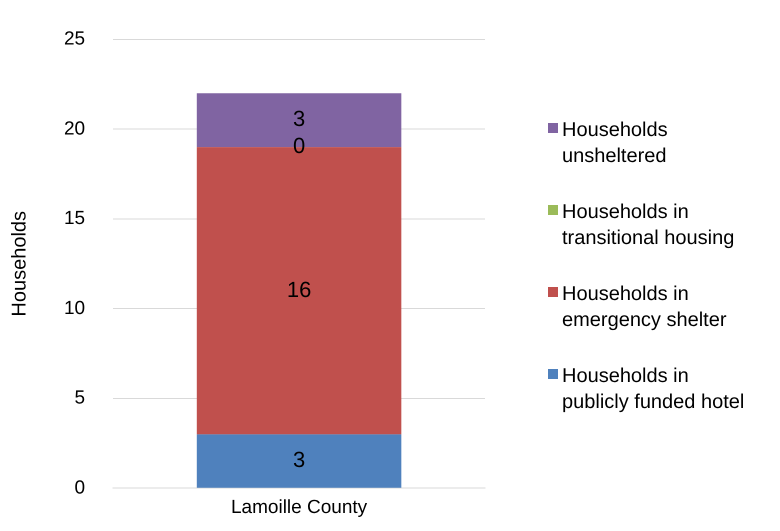 The height and width of the screenshot is (531, 780). What do you see at coordinates (75, 129) in the screenshot?
I see `y-tick-label: 20` at bounding box center [75, 129].